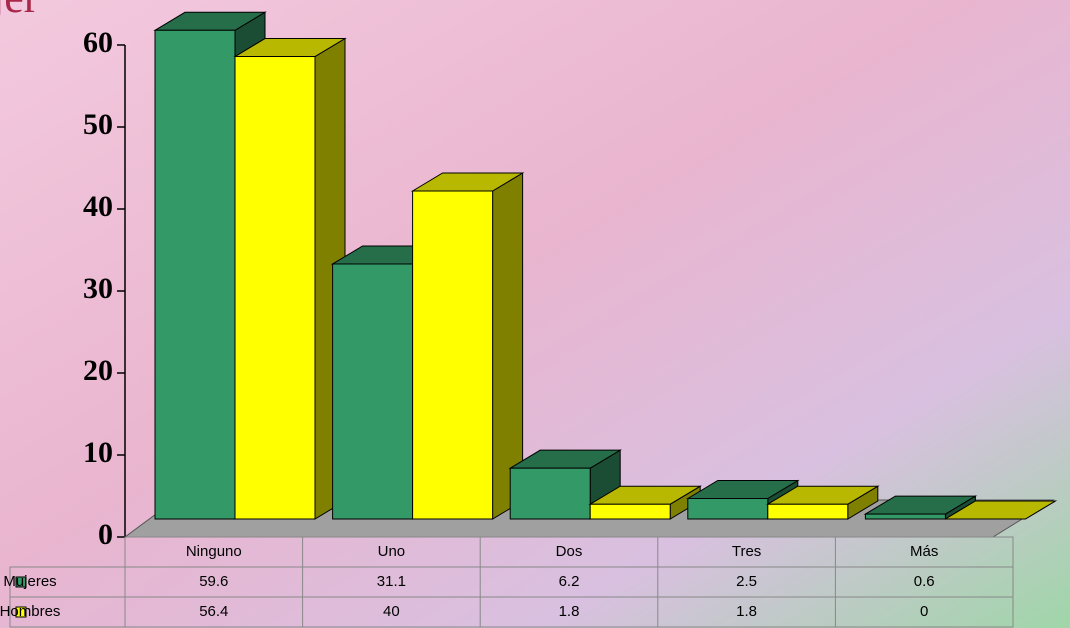  Describe the element at coordinates (98, 124) in the screenshot. I see `y-tick-label: 50` at that location.